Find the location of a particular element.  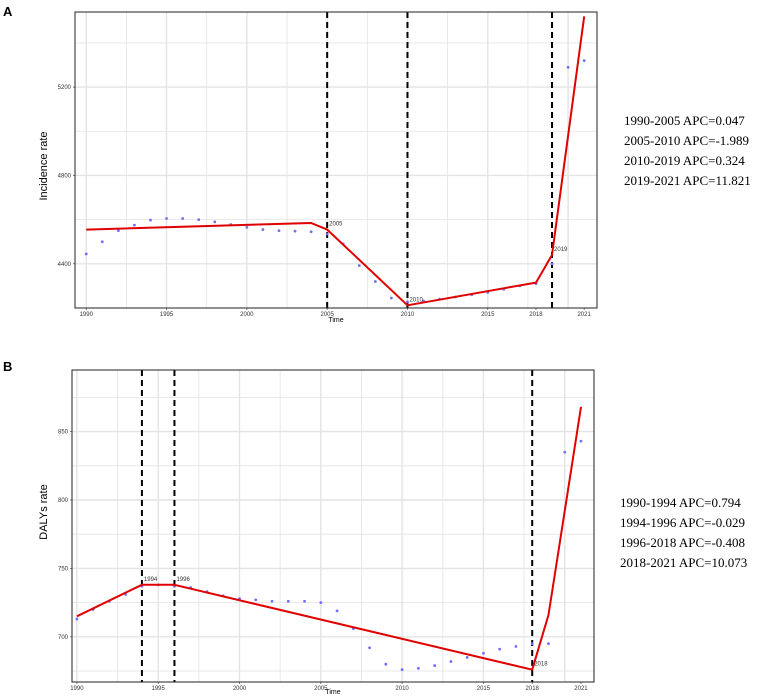

panel-b-xtick-label: 2018 is located at coordinates (533, 689).